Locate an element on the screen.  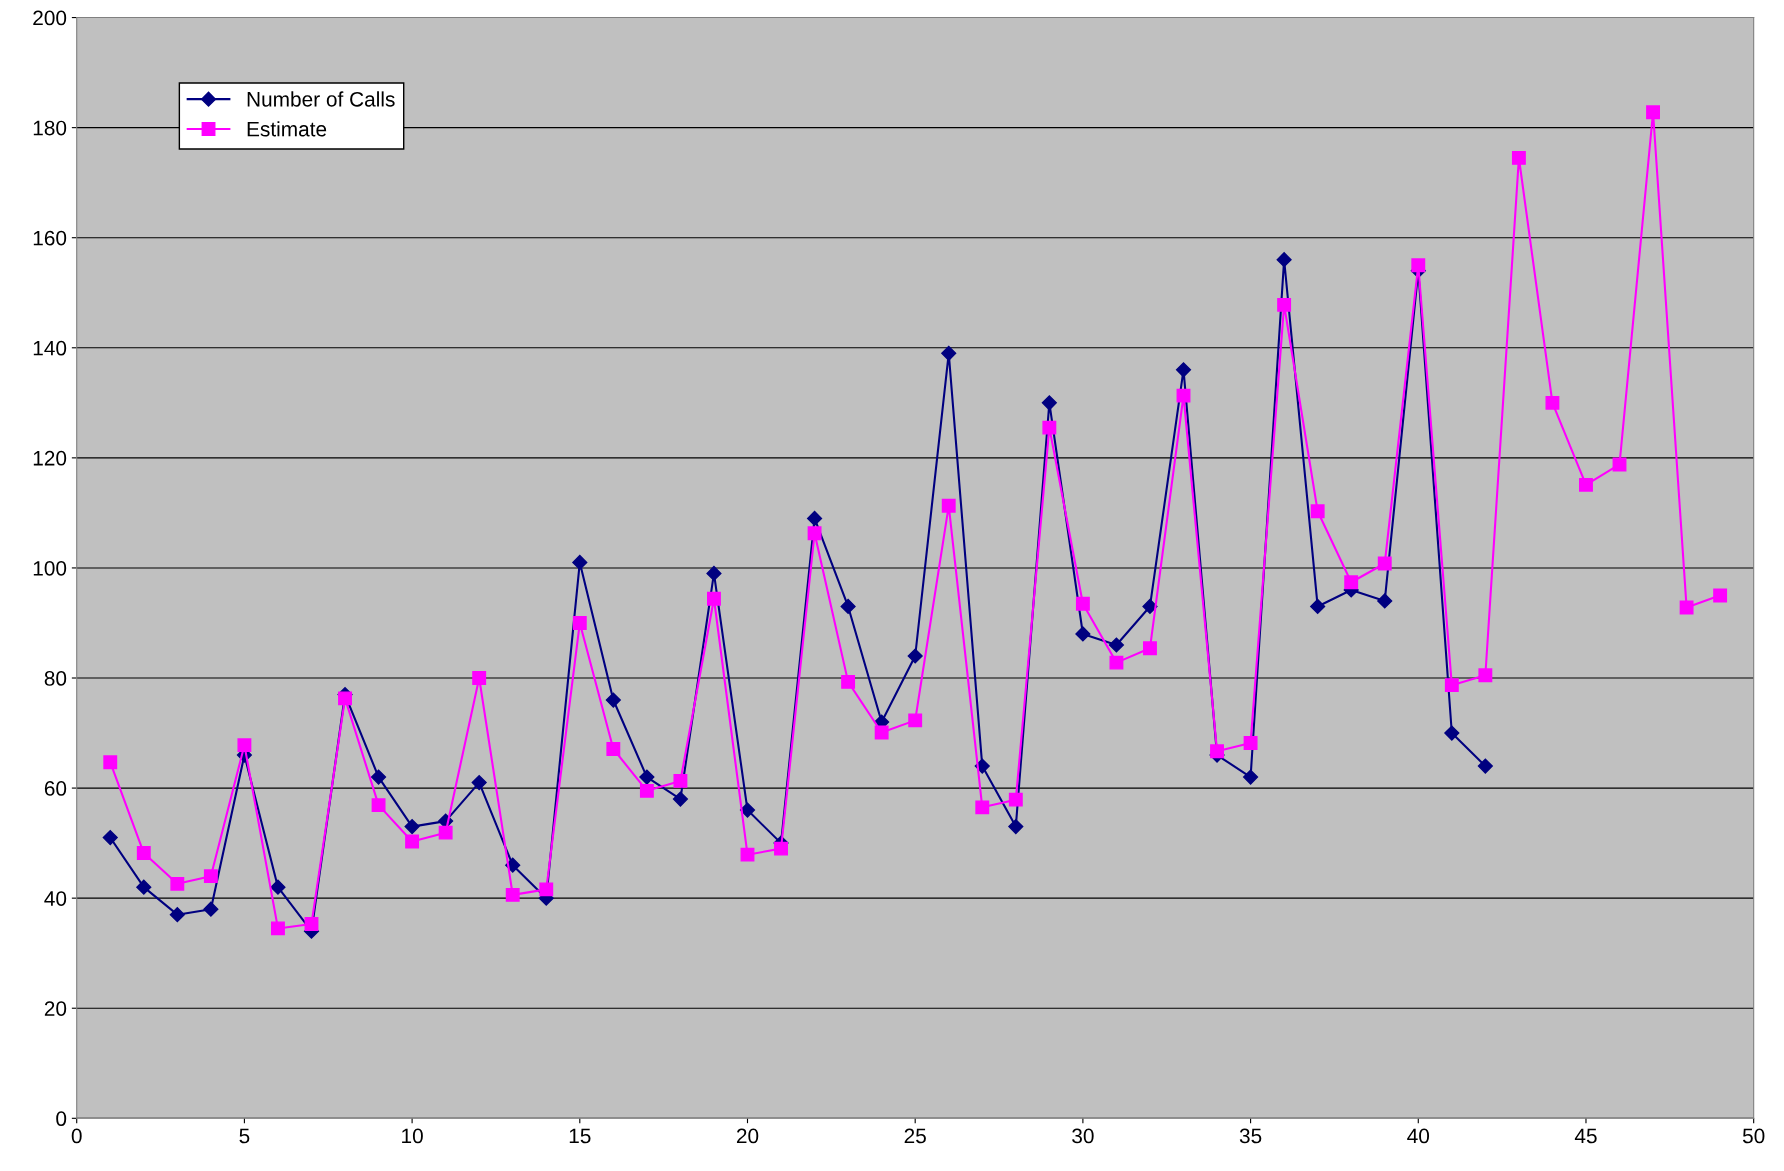
x-tick-label: 15 is located at coordinates (580, 1136).